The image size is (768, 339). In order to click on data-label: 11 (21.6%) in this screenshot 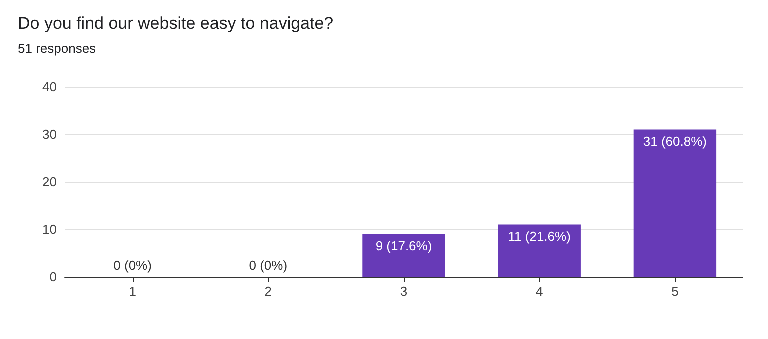, I will do `click(539, 236)`.